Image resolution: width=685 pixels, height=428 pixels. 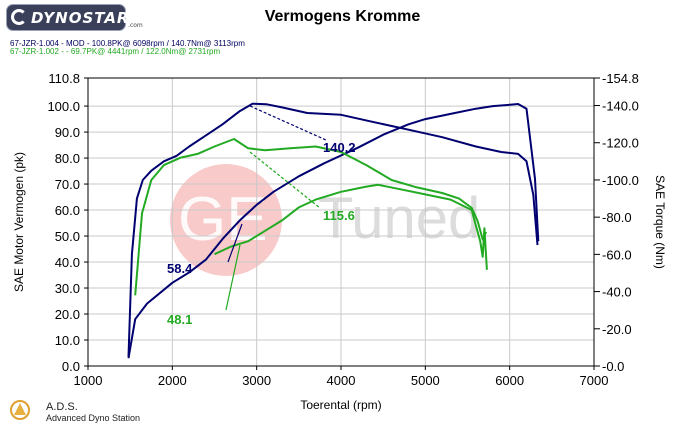 I want to click on footer-subtitle: Advanced Dyno Station, so click(x=93, y=418).